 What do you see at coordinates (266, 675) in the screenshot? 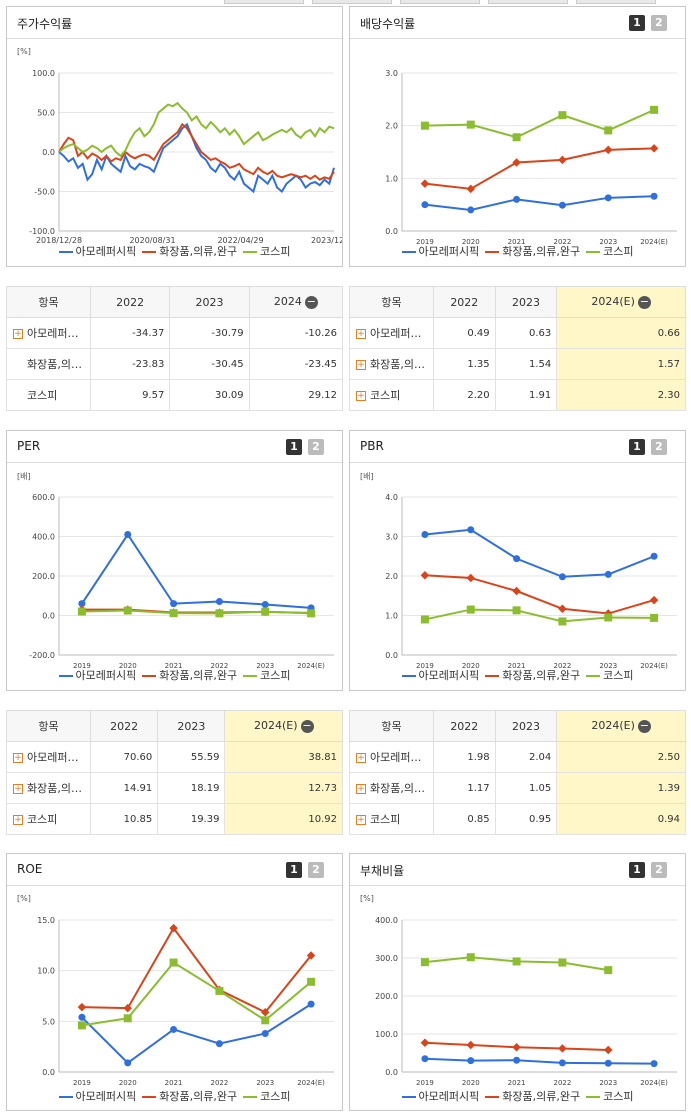
I see `legend-item: 코스피` at bounding box center [266, 675].